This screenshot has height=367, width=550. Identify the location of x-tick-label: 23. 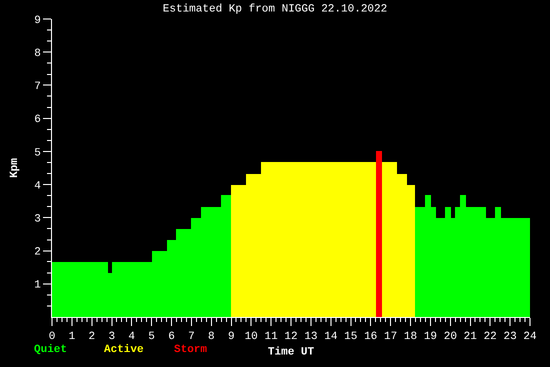
(510, 337).